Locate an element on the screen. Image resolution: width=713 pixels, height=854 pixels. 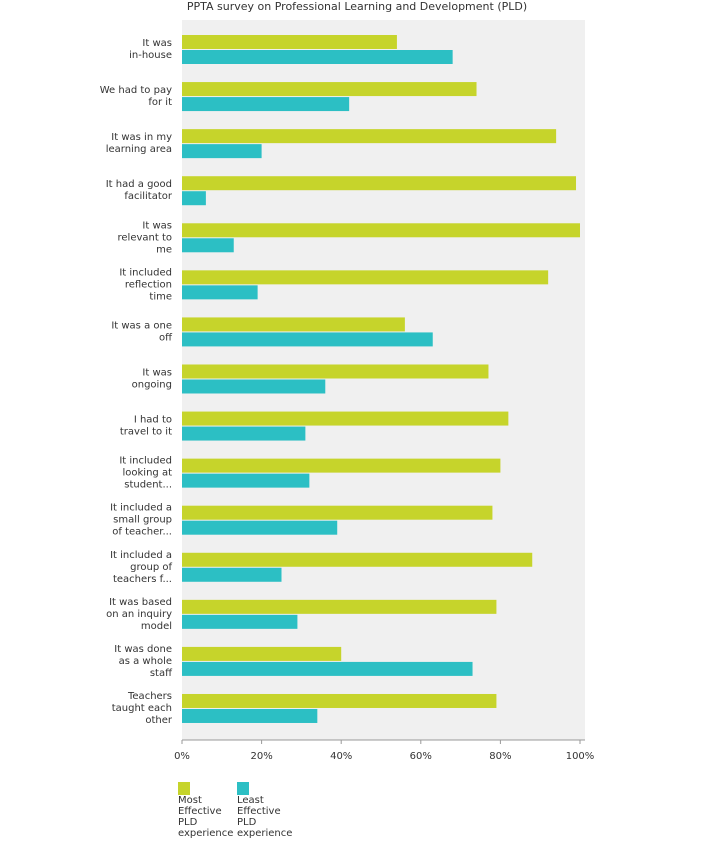
y-tick-label: It was based on an inquiry model is located at coordinates (139, 614).